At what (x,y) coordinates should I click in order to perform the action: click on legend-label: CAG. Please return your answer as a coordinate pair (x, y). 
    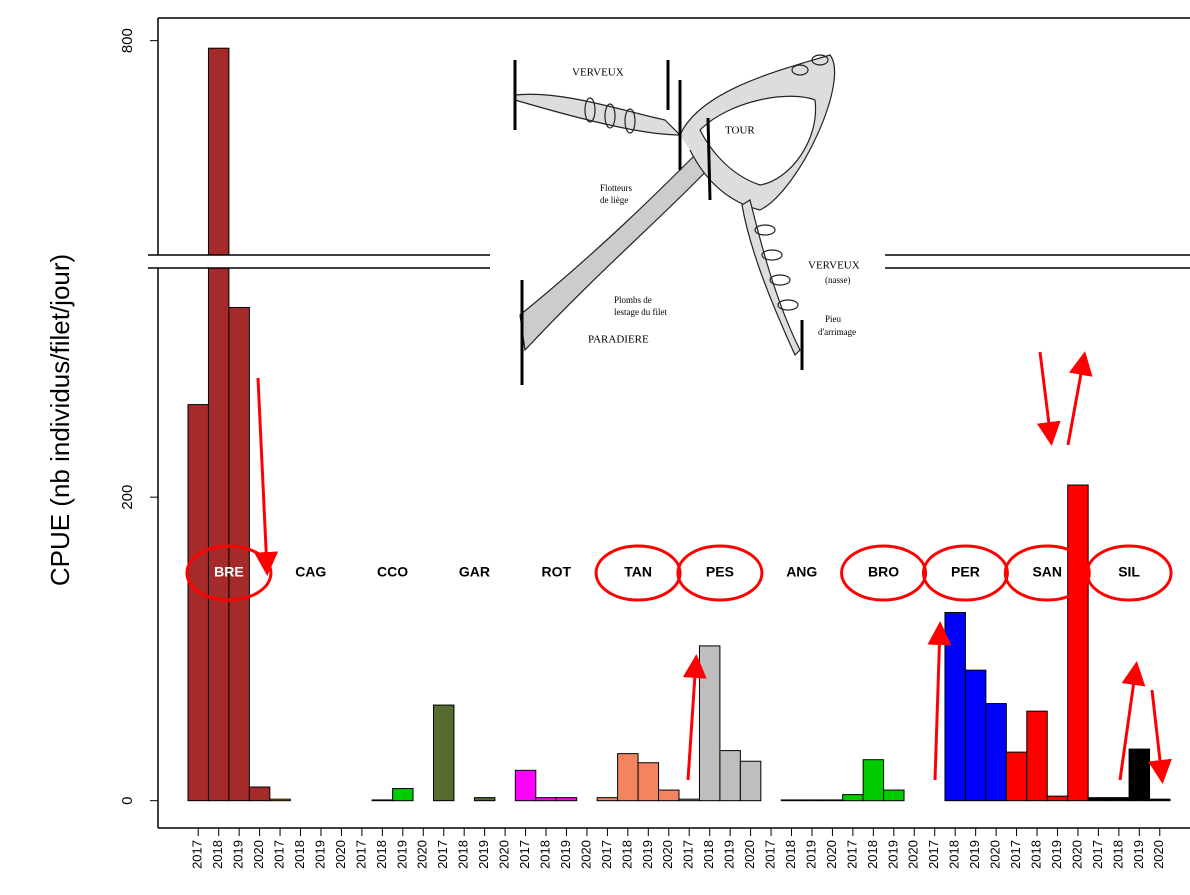
    Looking at the image, I should click on (310, 572).